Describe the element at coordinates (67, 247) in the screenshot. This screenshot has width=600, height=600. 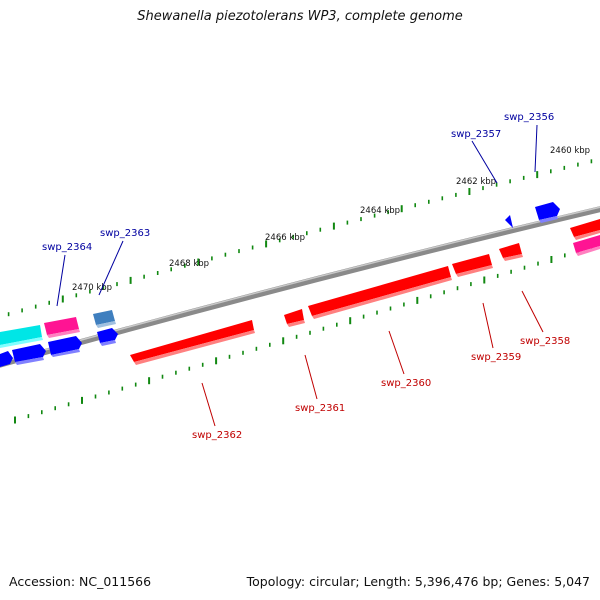
I see `gene-label-swp_2364: swp_2364` at that location.